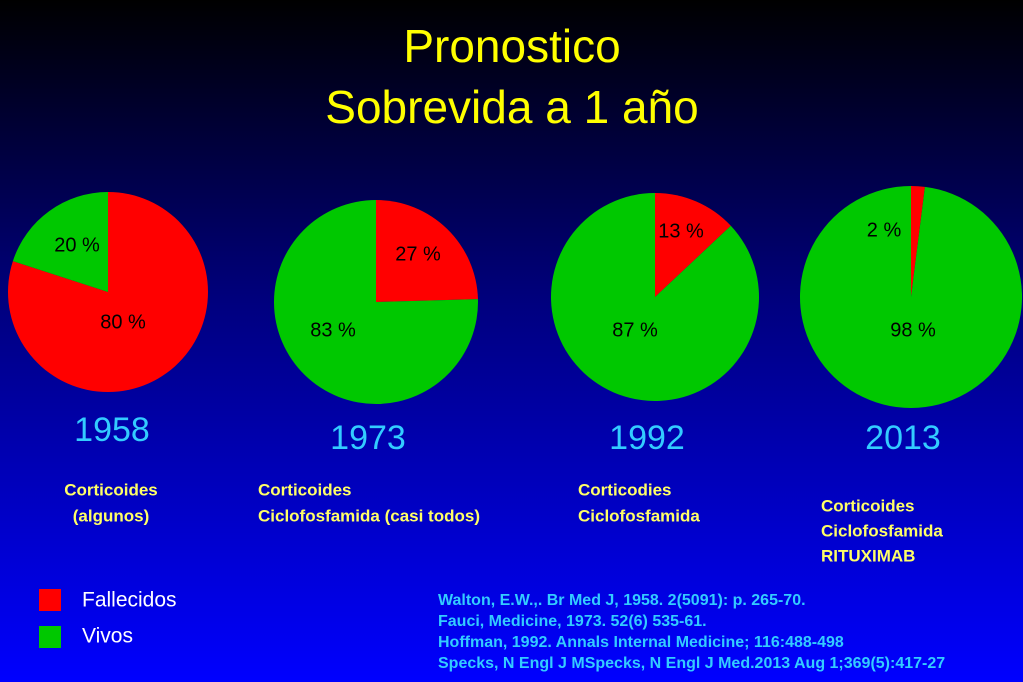 Image resolution: width=1023 pixels, height=682 pixels. What do you see at coordinates (511, 107) in the screenshot?
I see `title-line: Sobrevida a 1 año` at bounding box center [511, 107].